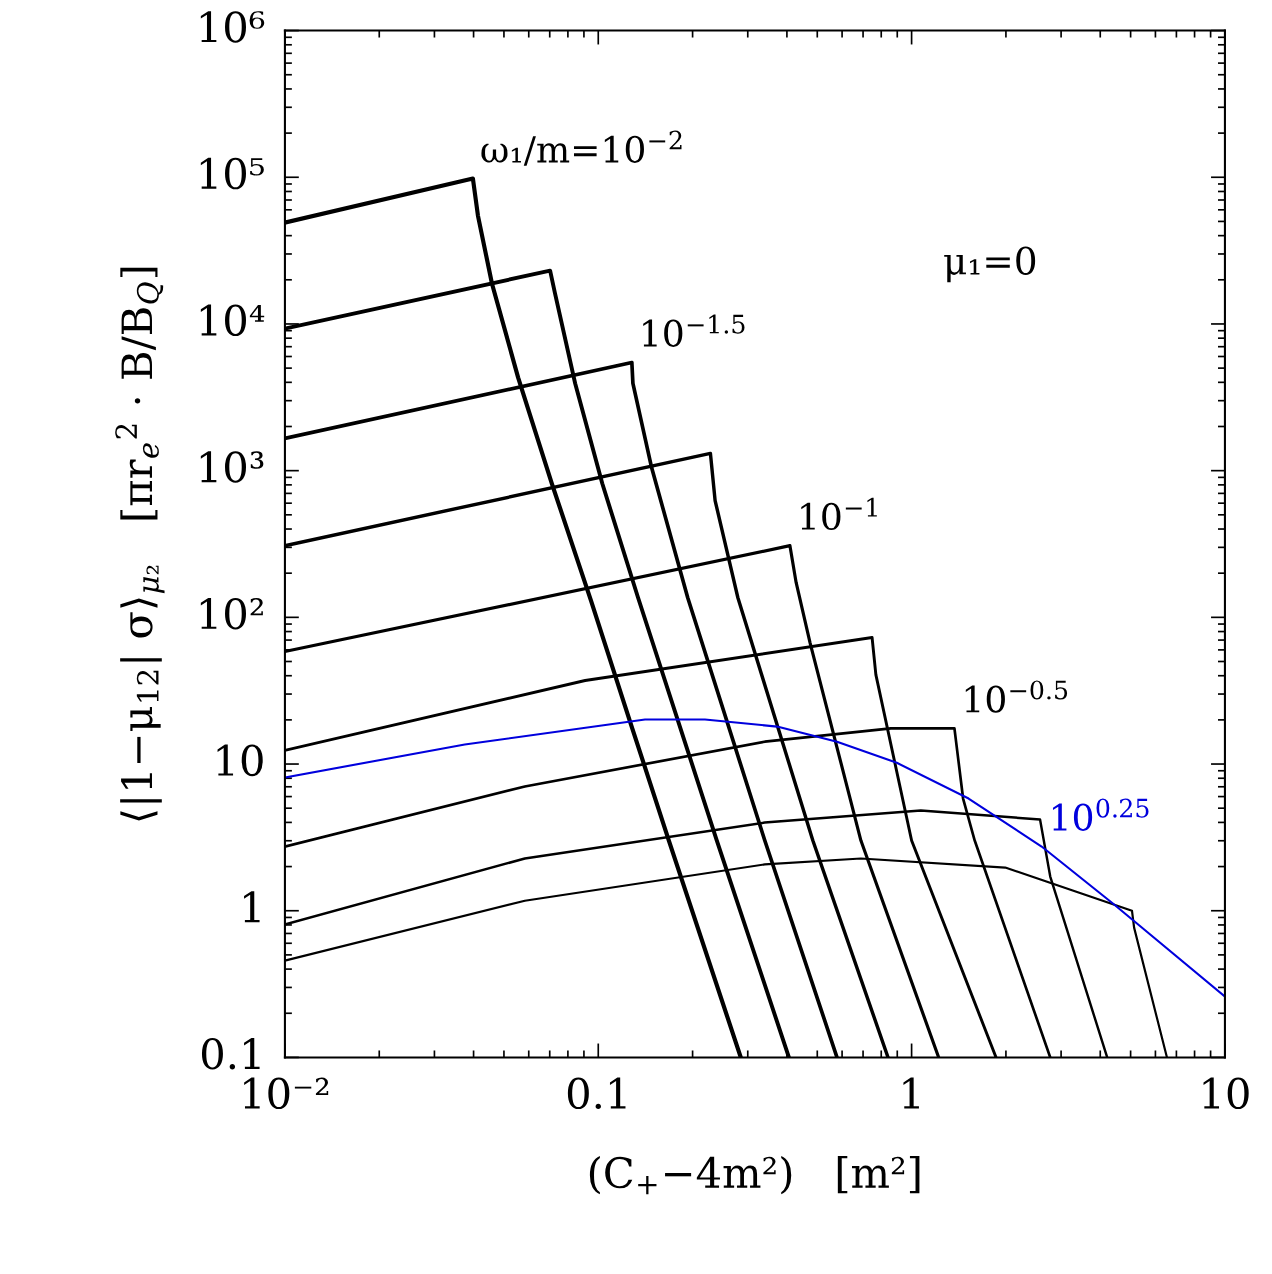 This screenshot has height=1274, width=1272. What do you see at coordinates (839, 514) in the screenshot?
I see `annotation: 10$^{−1}$` at bounding box center [839, 514].